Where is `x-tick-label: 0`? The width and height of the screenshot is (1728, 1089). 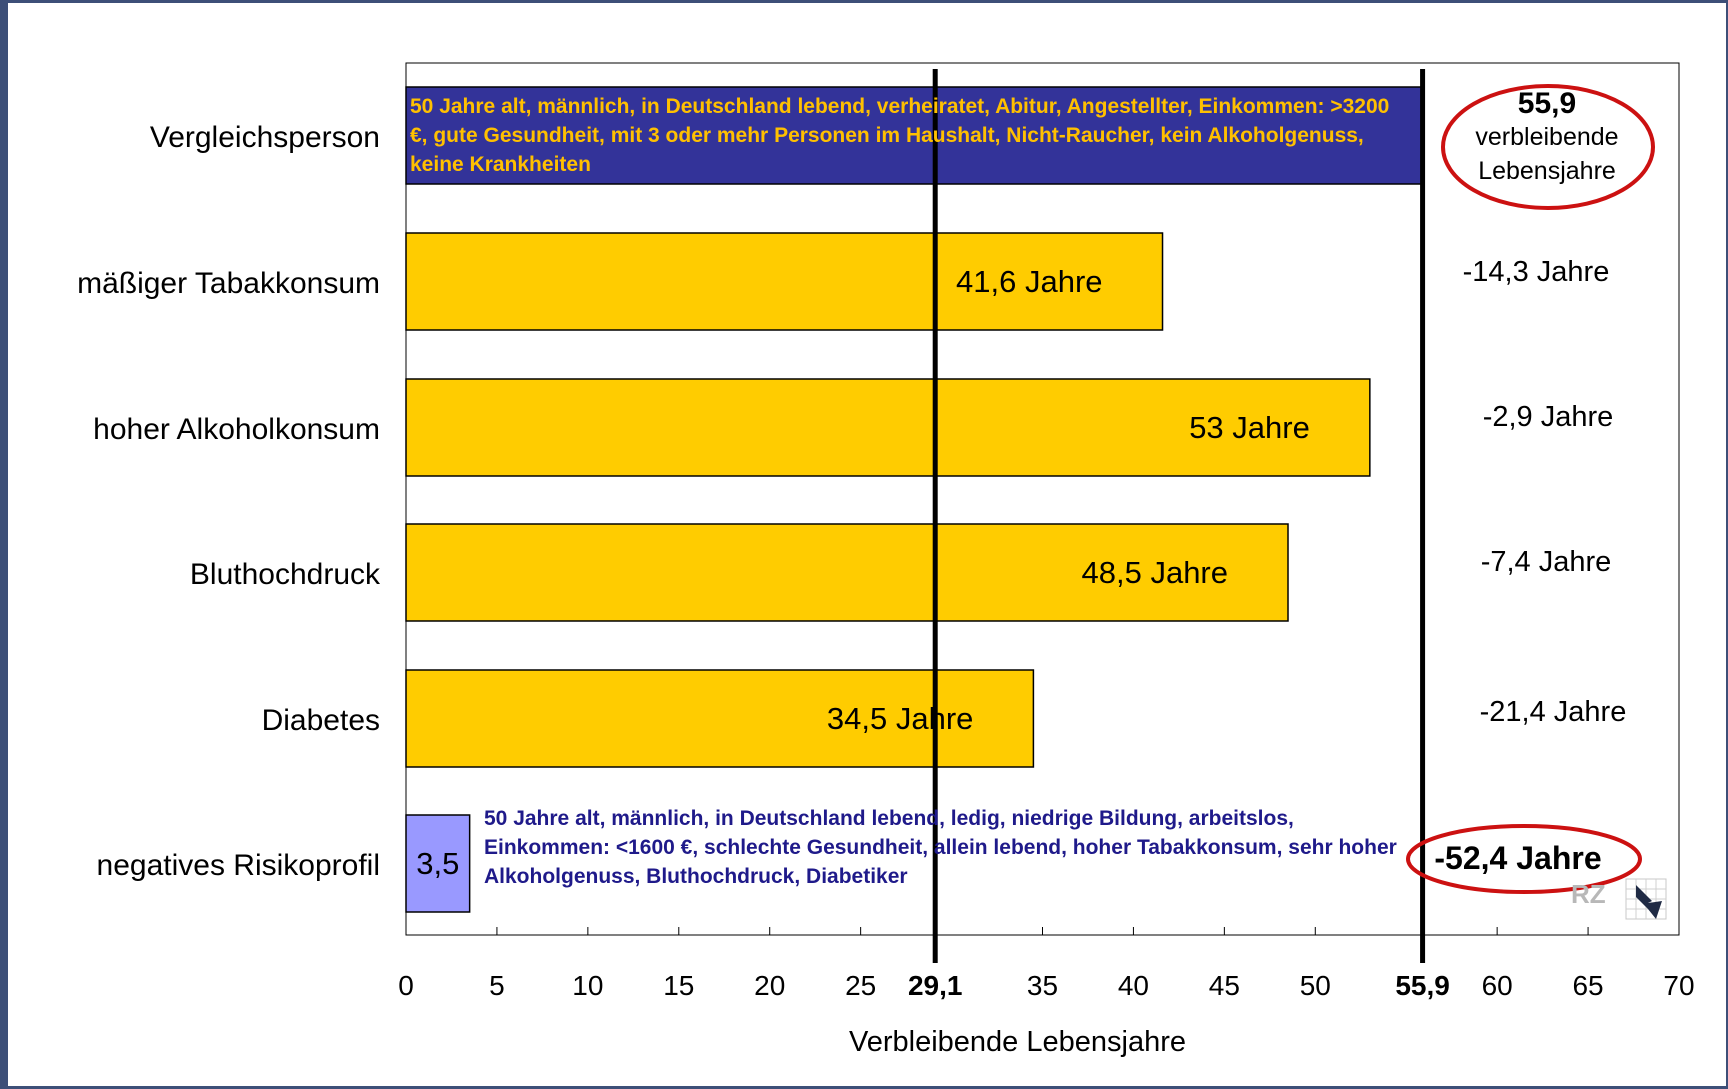 x-tick-label: 0 is located at coordinates (406, 985).